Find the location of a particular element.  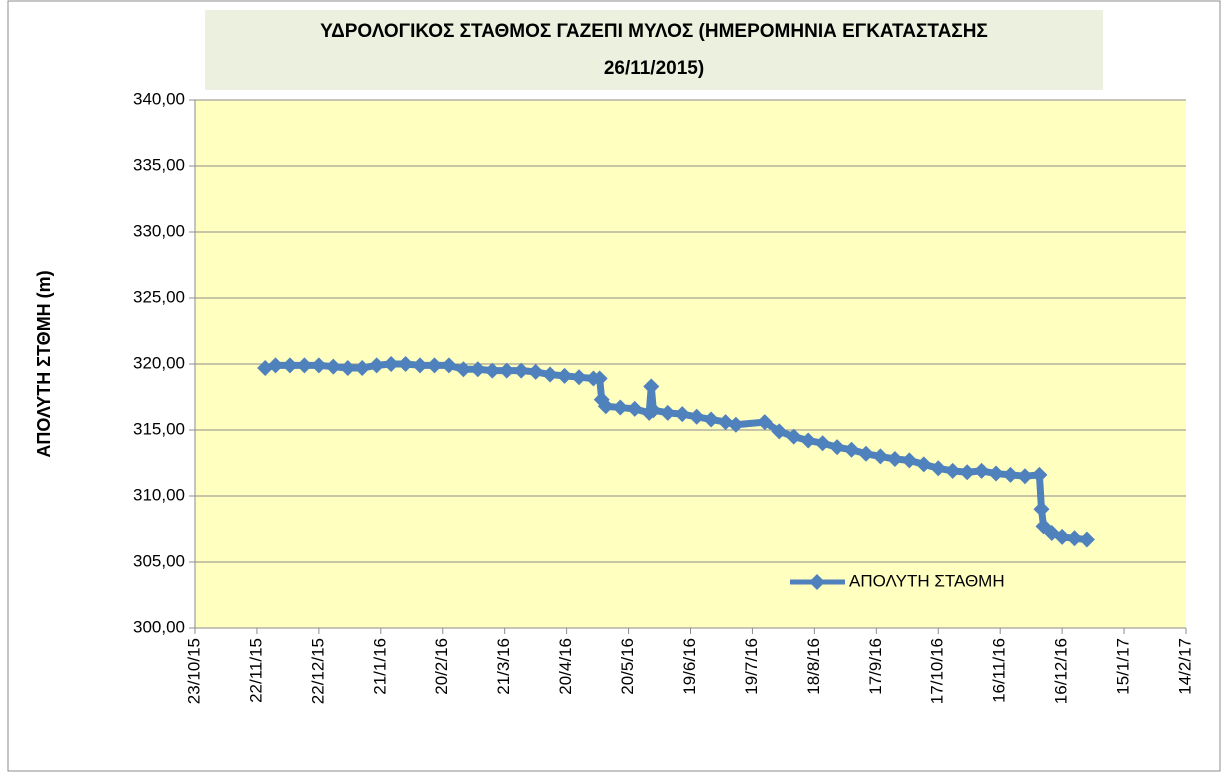

x-tick-label: 18/8/16 is located at coordinates (813, 666).